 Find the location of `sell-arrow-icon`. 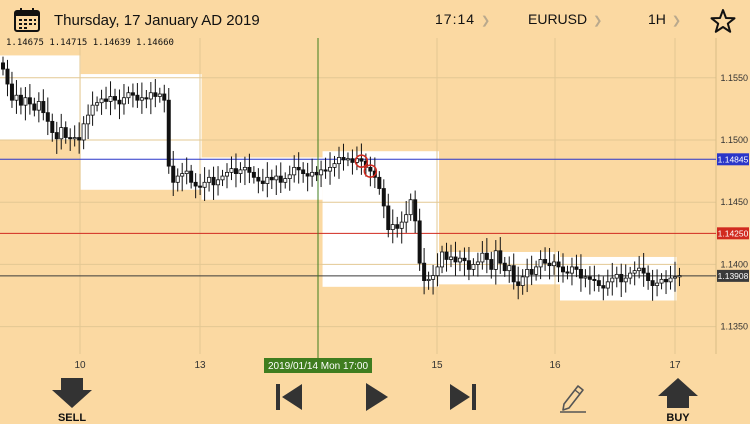

sell-arrow-icon is located at coordinates (72, 393).